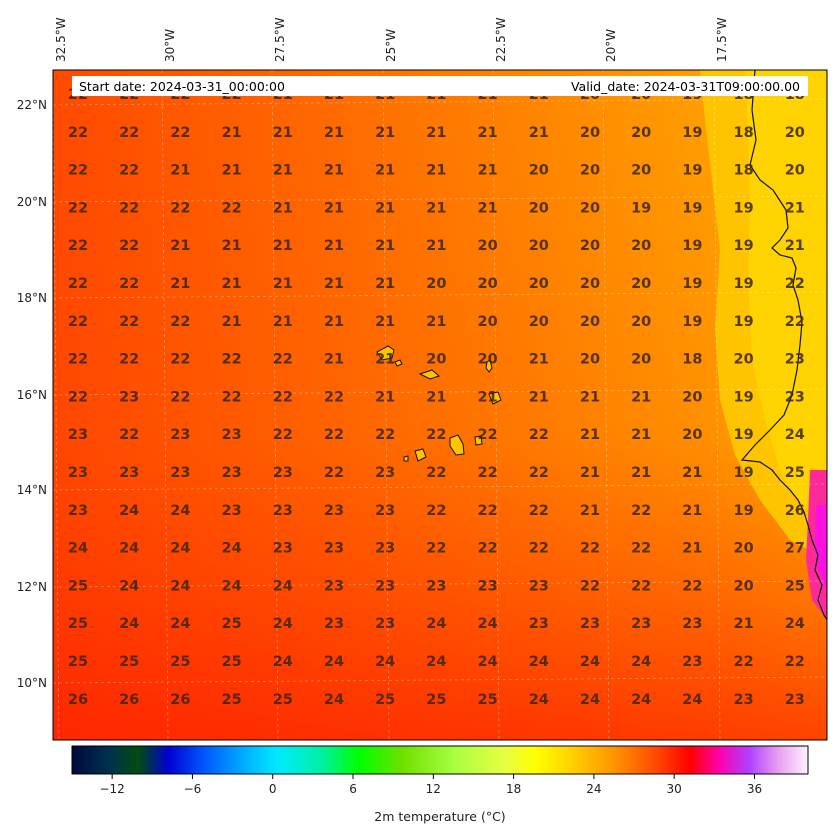 Image resolution: width=837 pixels, height=837 pixels. Describe the element at coordinates (593, 789) in the screenshot. I see `colorbar-tick-label: 24` at that location.